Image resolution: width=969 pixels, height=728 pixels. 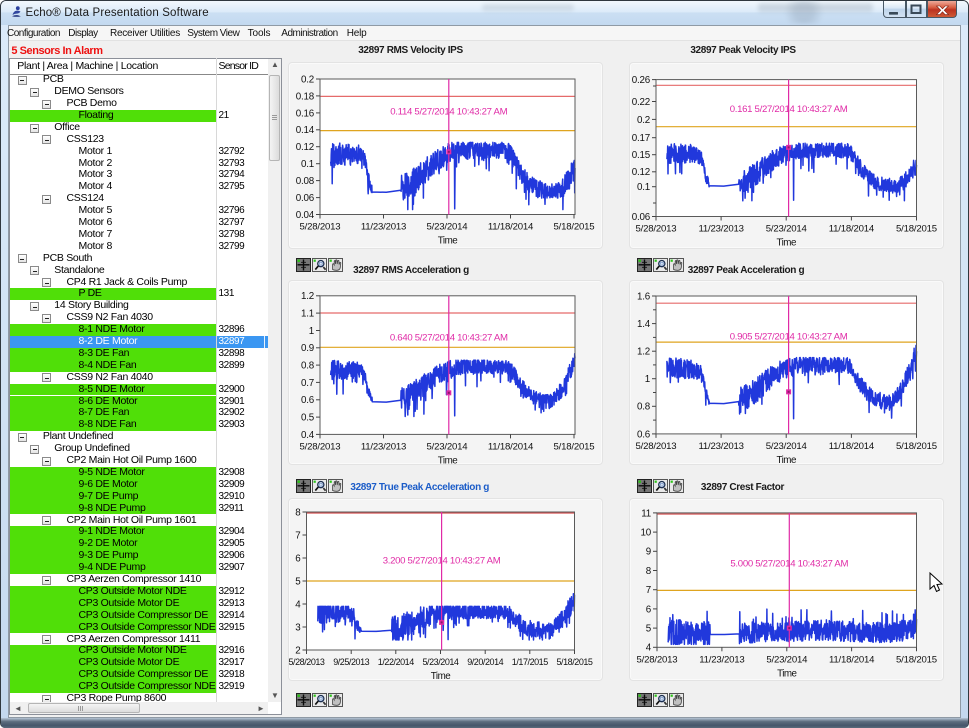 What do you see at coordinates (305, 130) in the screenshot?
I see `svg-text: 0.14` at bounding box center [305, 130].